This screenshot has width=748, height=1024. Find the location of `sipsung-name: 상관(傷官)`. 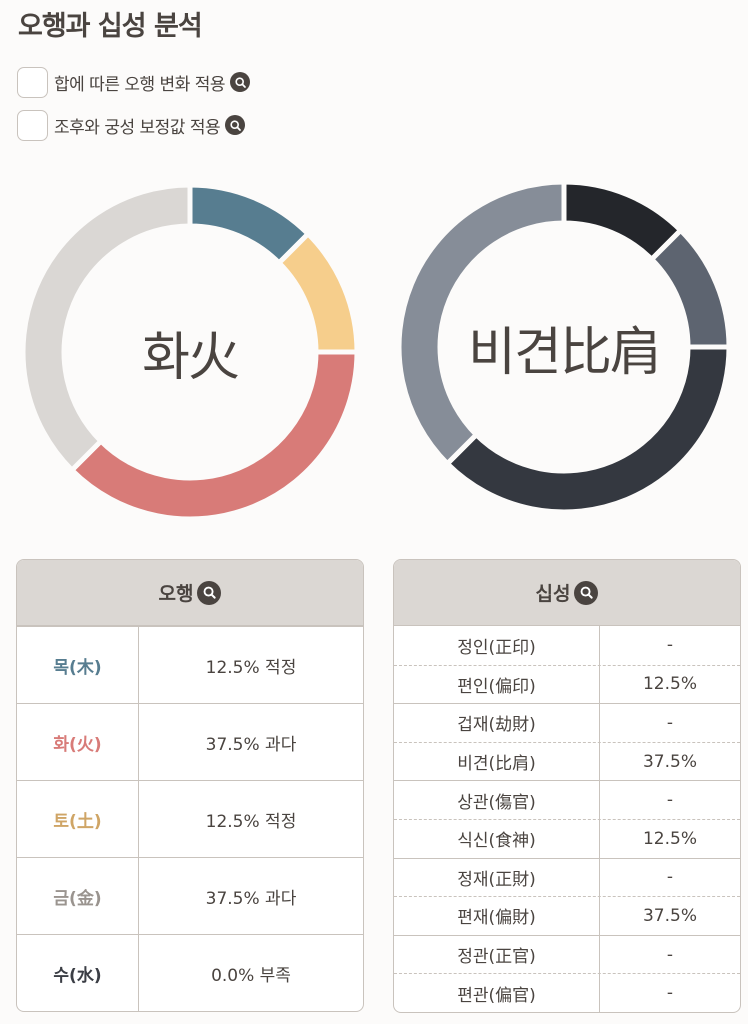

sipsung-name: 상관(傷官) is located at coordinates (497, 800).